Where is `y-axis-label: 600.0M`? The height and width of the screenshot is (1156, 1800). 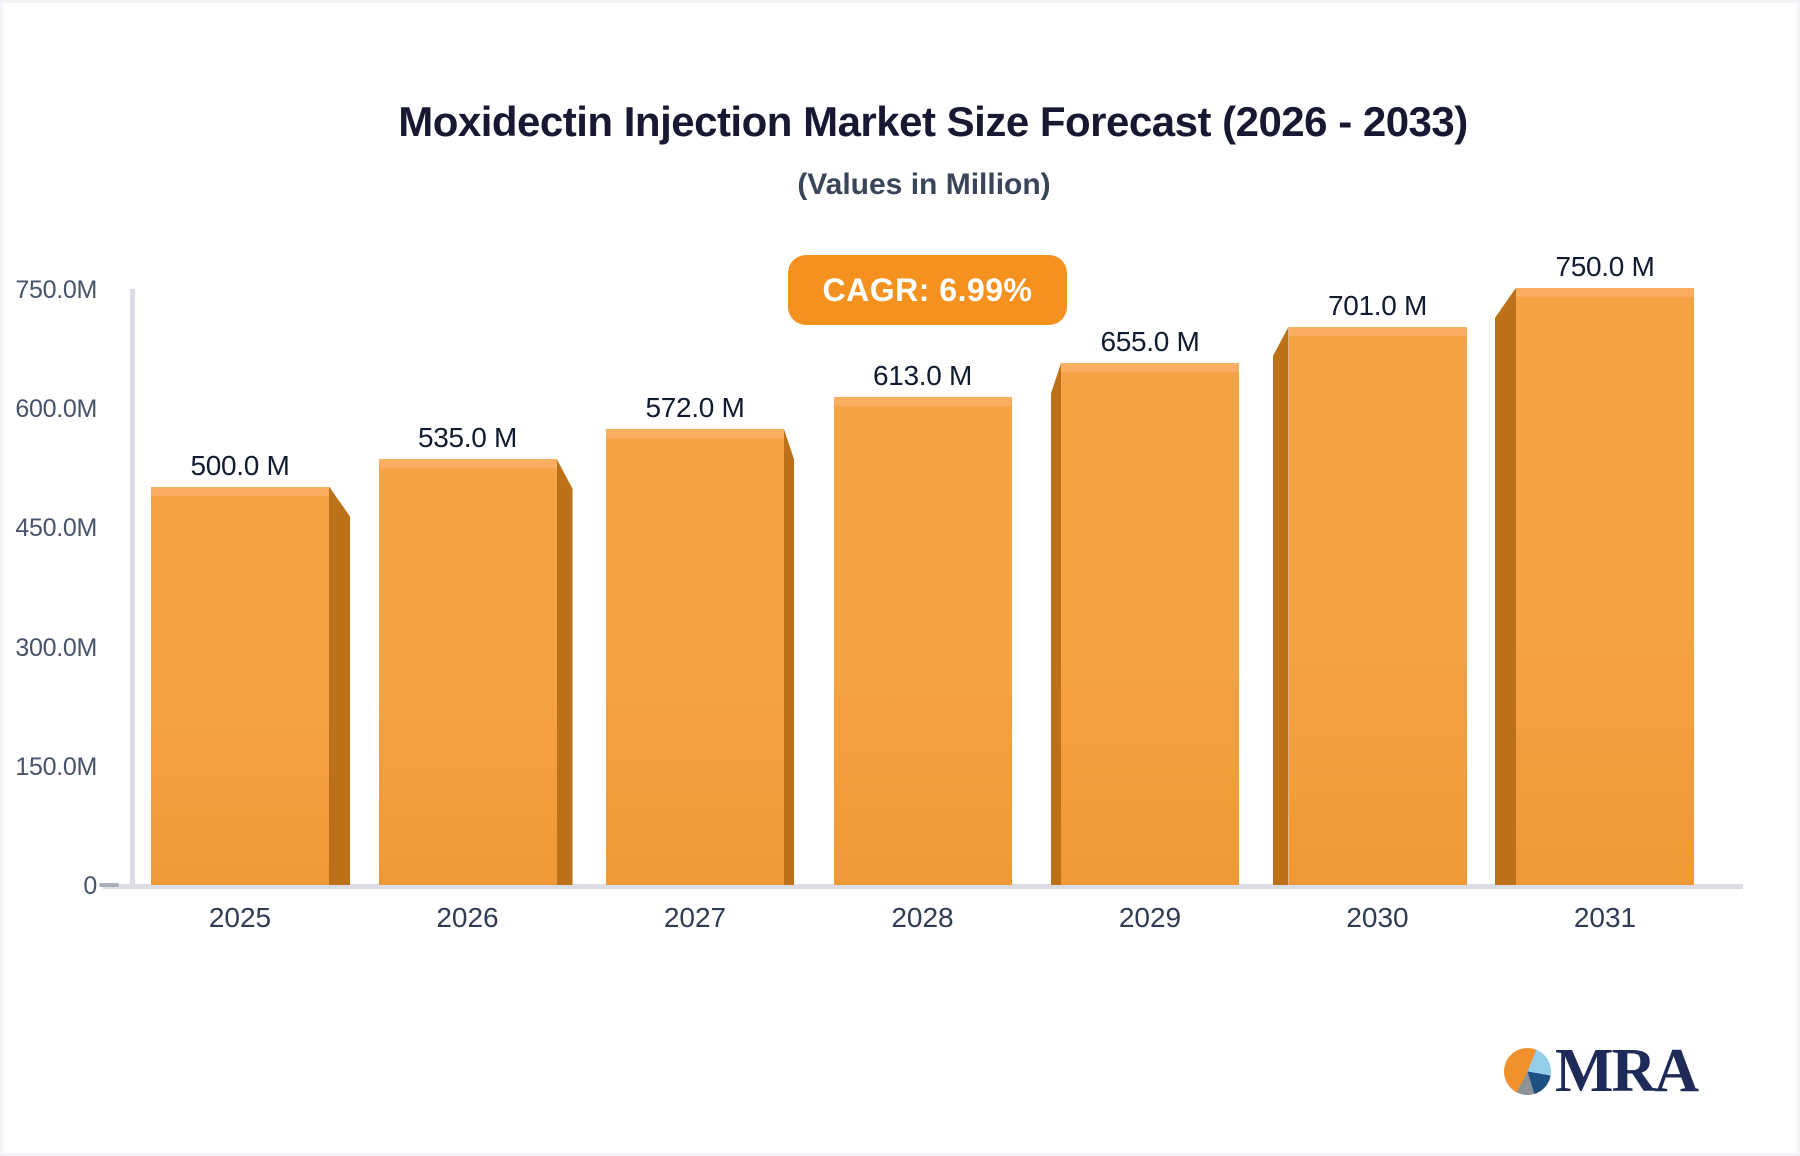 y-axis-label: 600.0M is located at coordinates (56, 409).